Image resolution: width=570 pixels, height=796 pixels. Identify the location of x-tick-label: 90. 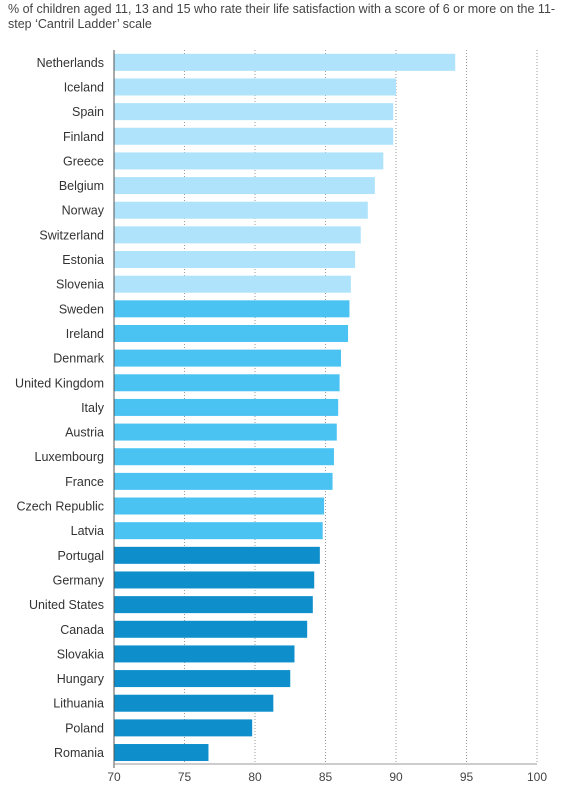
(396, 777).